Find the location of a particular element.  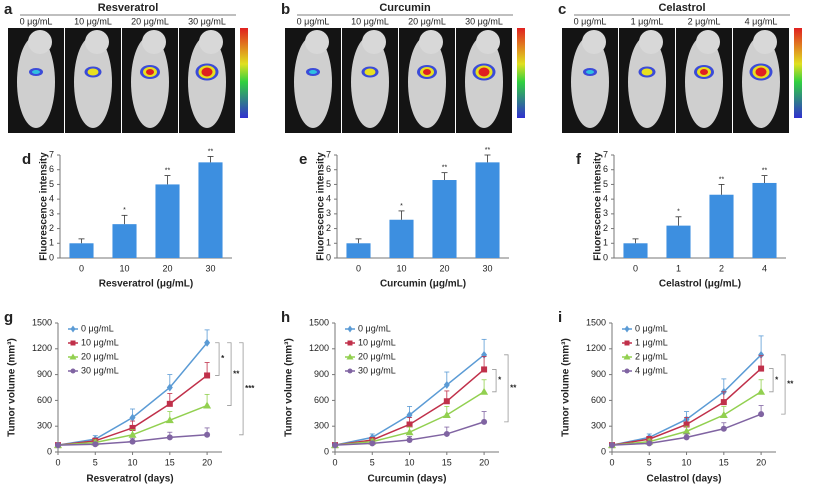

y-tick-label: 3 is located at coordinates (605, 213).